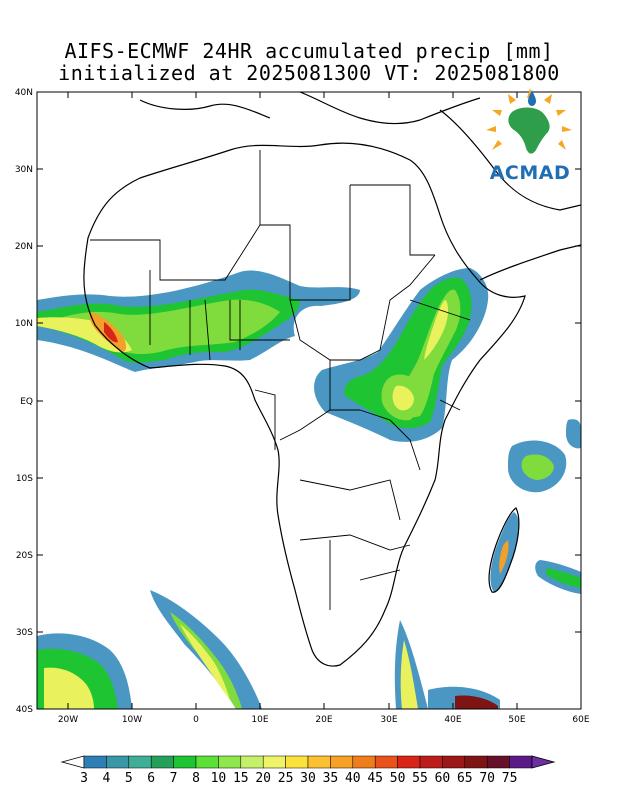 The width and height of the screenshot is (618, 800). What do you see at coordinates (24, 710) in the screenshot?
I see `y-label-40s: 40S` at bounding box center [24, 710].